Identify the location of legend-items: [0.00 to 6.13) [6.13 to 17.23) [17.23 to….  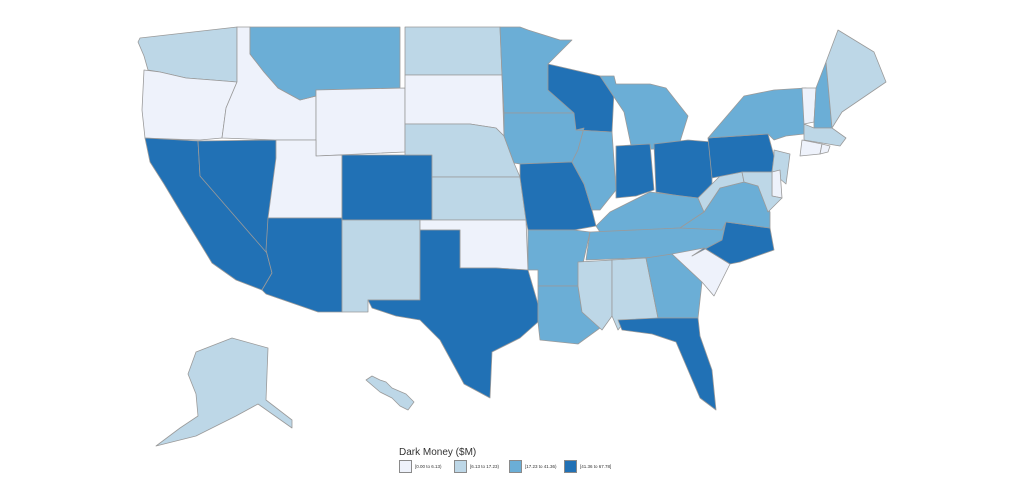
(509, 466).